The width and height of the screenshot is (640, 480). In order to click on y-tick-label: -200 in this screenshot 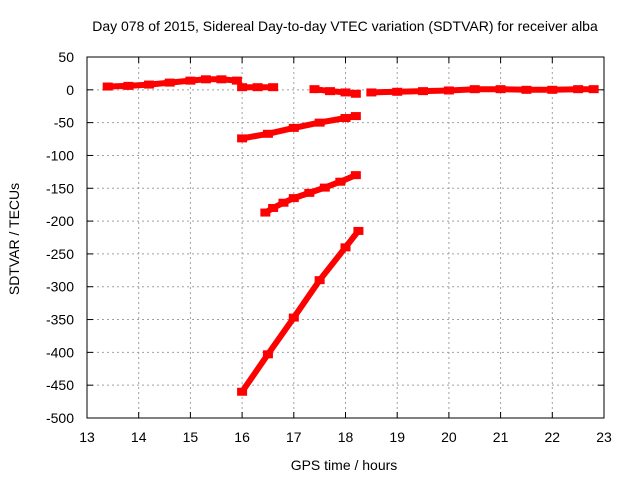, I will do `click(60, 221)`.